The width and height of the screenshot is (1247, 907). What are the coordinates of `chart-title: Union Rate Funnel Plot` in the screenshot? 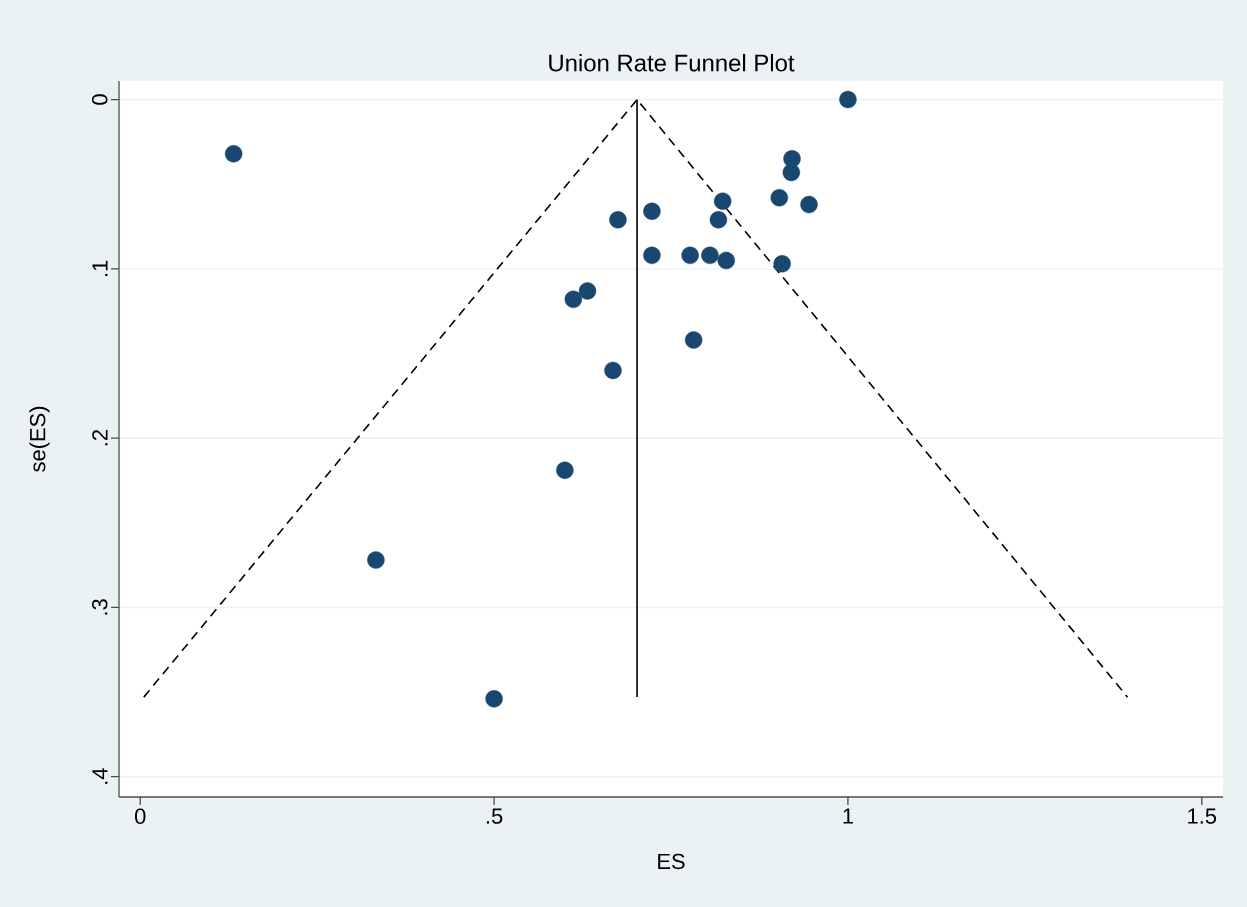 It's located at (672, 62).